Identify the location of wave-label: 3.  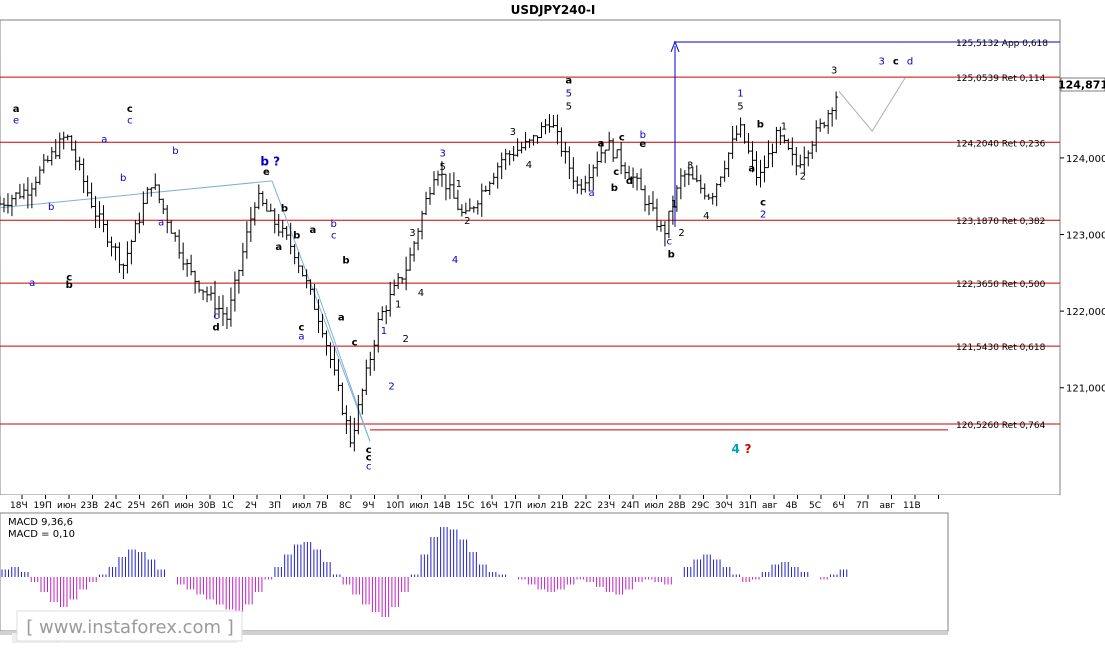
(690, 166).